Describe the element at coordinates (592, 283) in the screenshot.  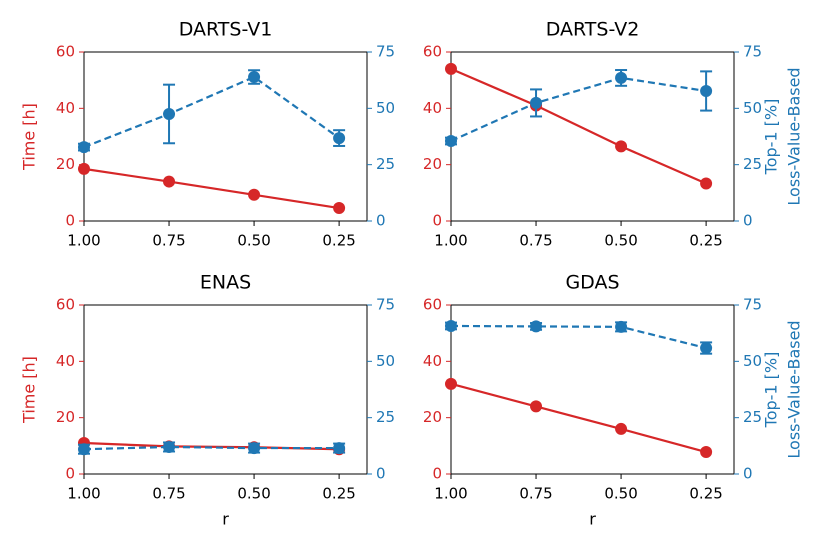
I see `chart-title: GDAS` at that location.